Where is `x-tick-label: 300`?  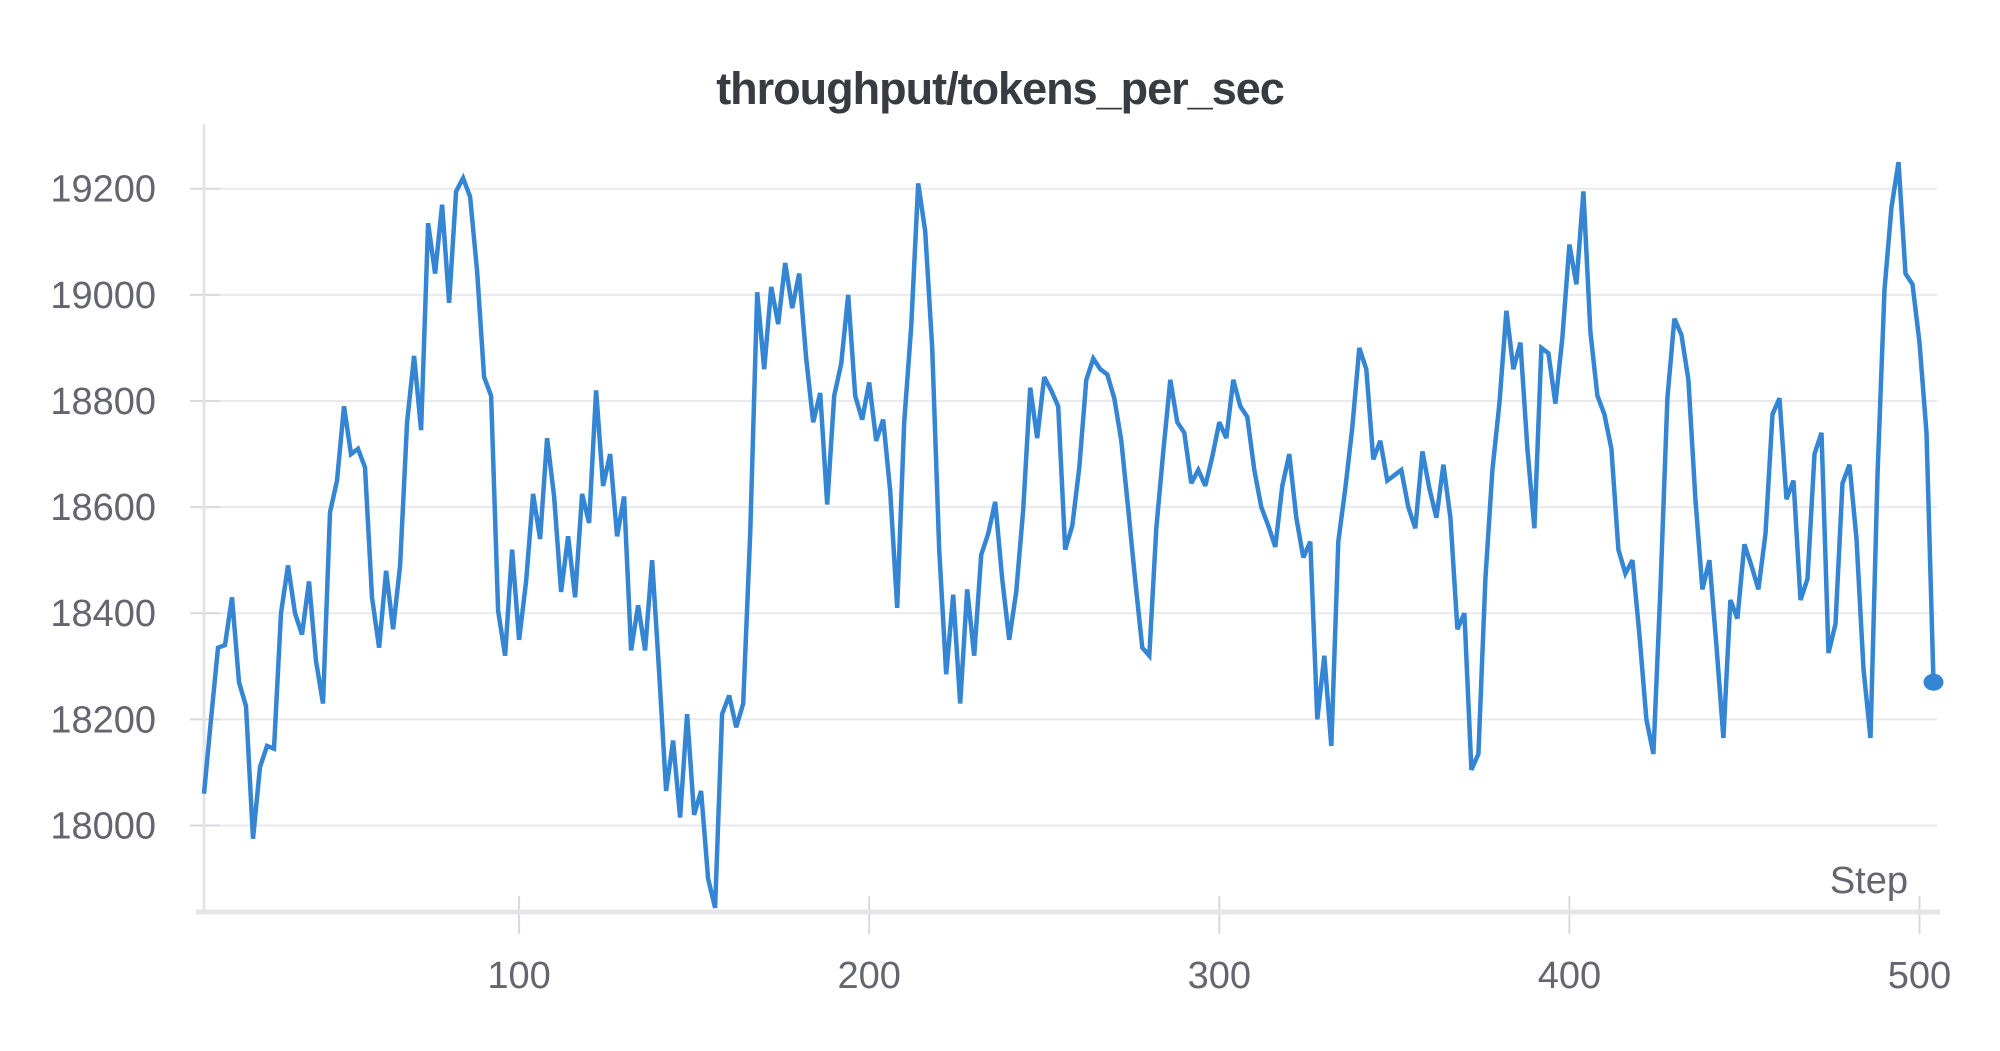 x-tick-label: 300 is located at coordinates (1219, 976).